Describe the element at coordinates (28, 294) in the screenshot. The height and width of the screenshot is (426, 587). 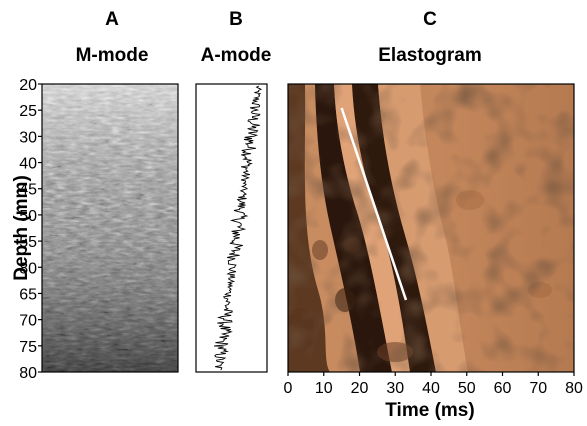
I see `y-tick-label: 65` at that location.